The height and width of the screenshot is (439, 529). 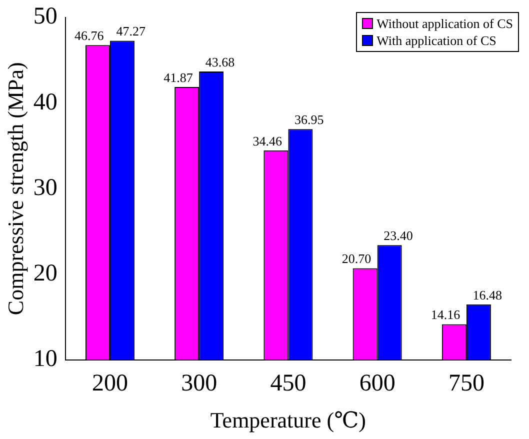 What do you see at coordinates (309, 120) in the screenshot?
I see `data-label: 36.95` at bounding box center [309, 120].